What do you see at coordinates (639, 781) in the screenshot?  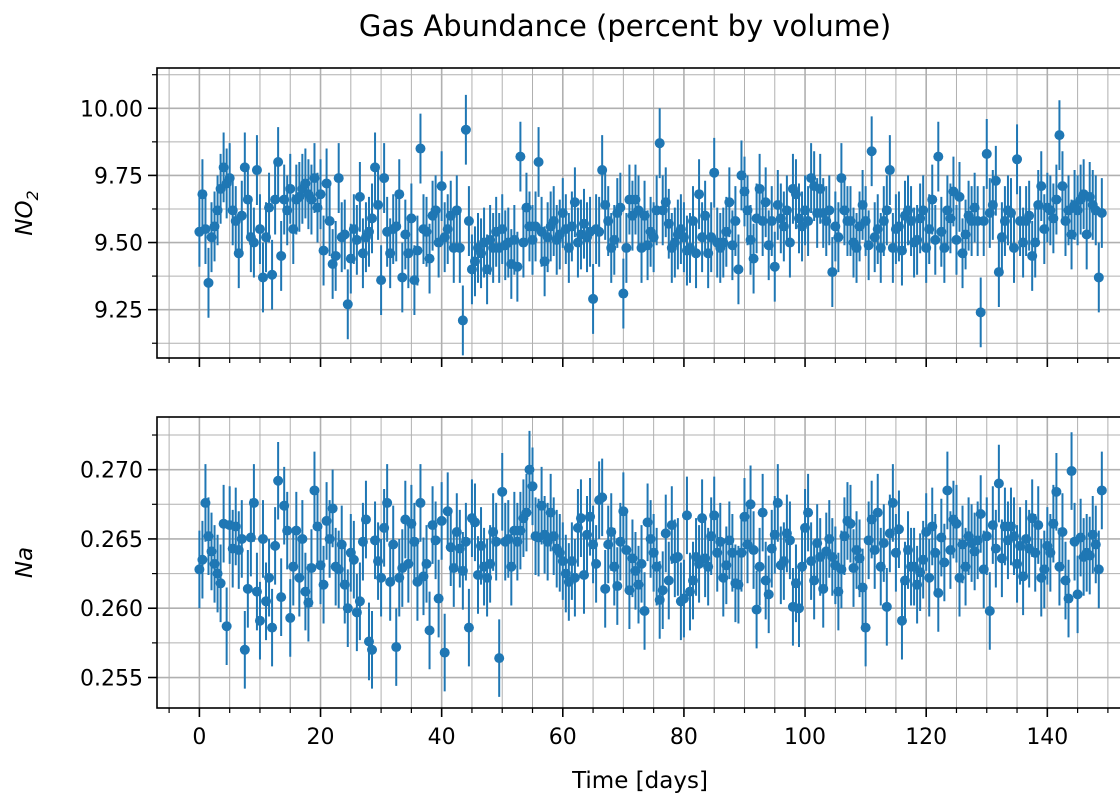 I see `x-axis-label: Time [days]` at bounding box center [639, 781].